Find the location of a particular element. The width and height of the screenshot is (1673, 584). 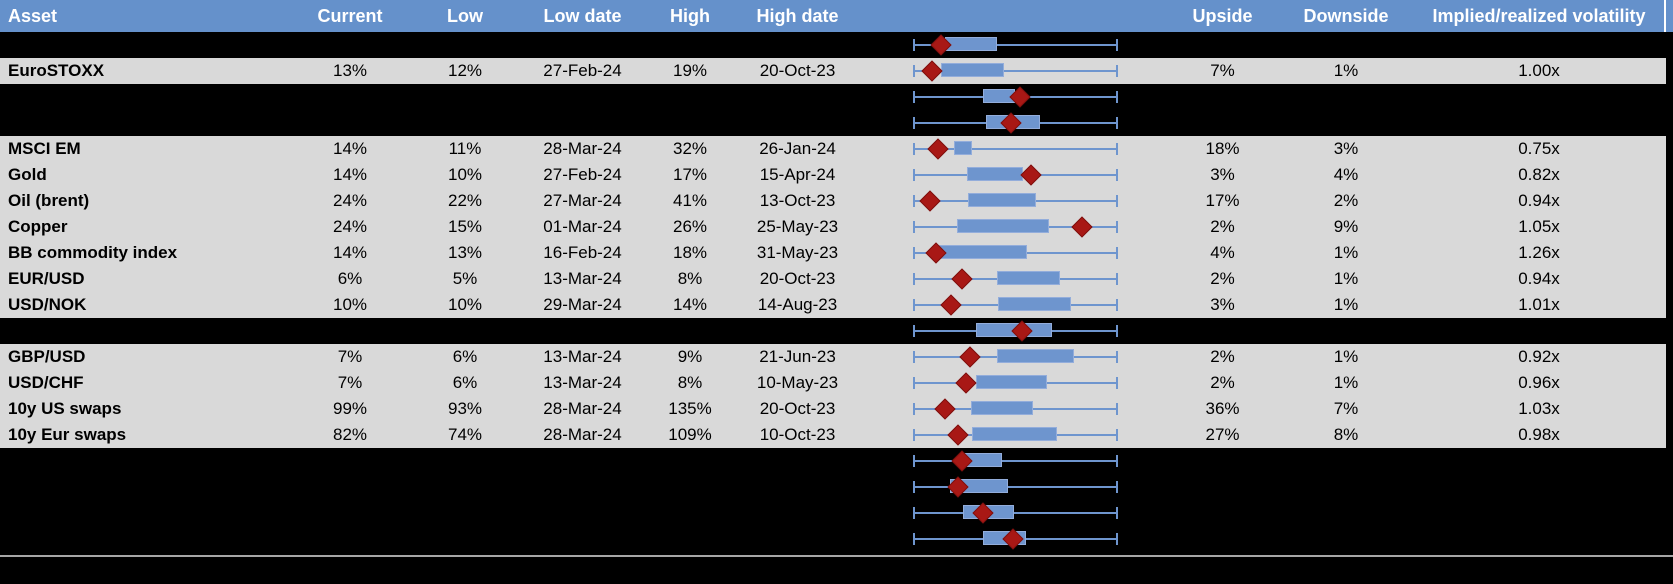

cell-high-date: 20-Oct-23 is located at coordinates (797, 70).